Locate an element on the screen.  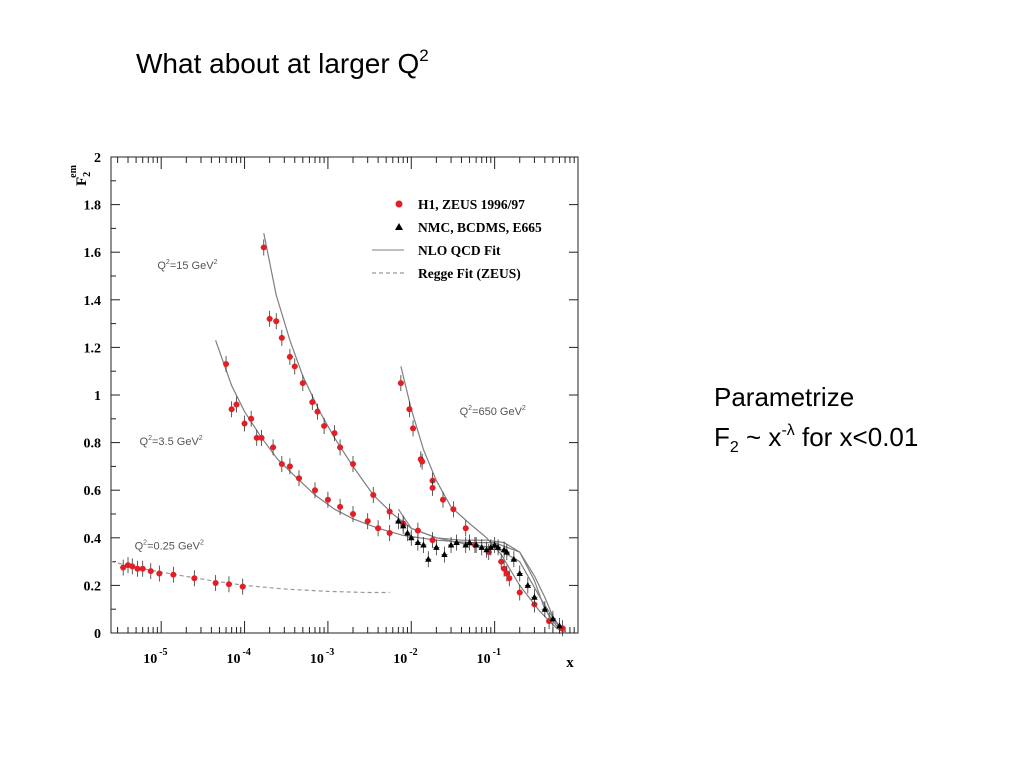
x-tick-exponent: -1 is located at coordinates (497, 652).